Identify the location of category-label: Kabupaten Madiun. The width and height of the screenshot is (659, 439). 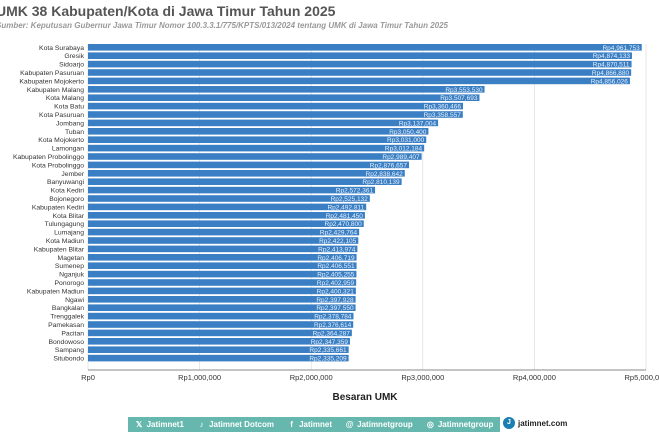
(55, 291).